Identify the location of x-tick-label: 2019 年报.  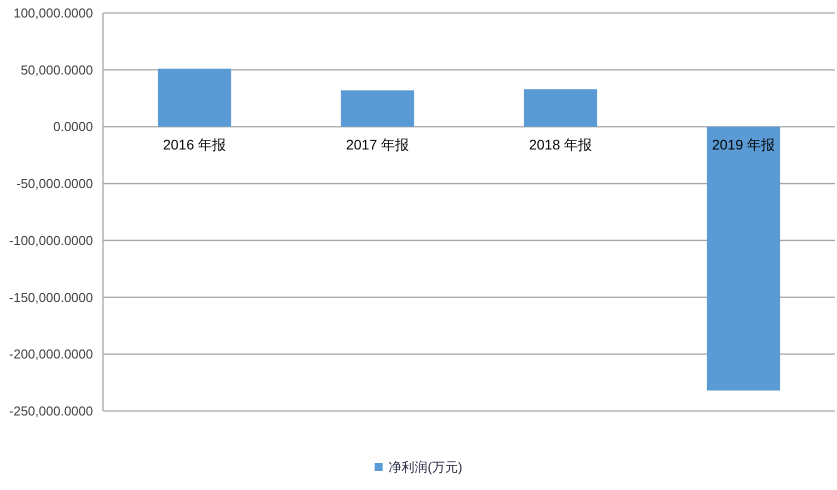
(744, 144).